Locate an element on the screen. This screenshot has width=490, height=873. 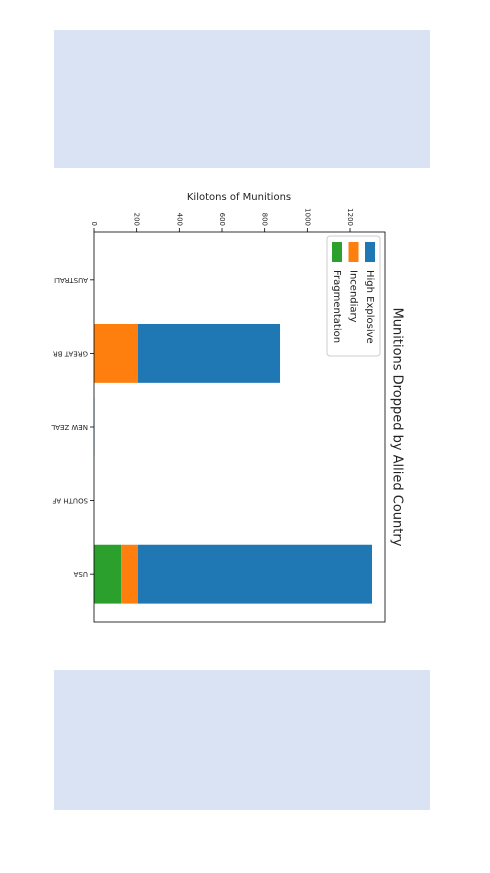
y-tick-label: 0 is located at coordinates (94, 224).